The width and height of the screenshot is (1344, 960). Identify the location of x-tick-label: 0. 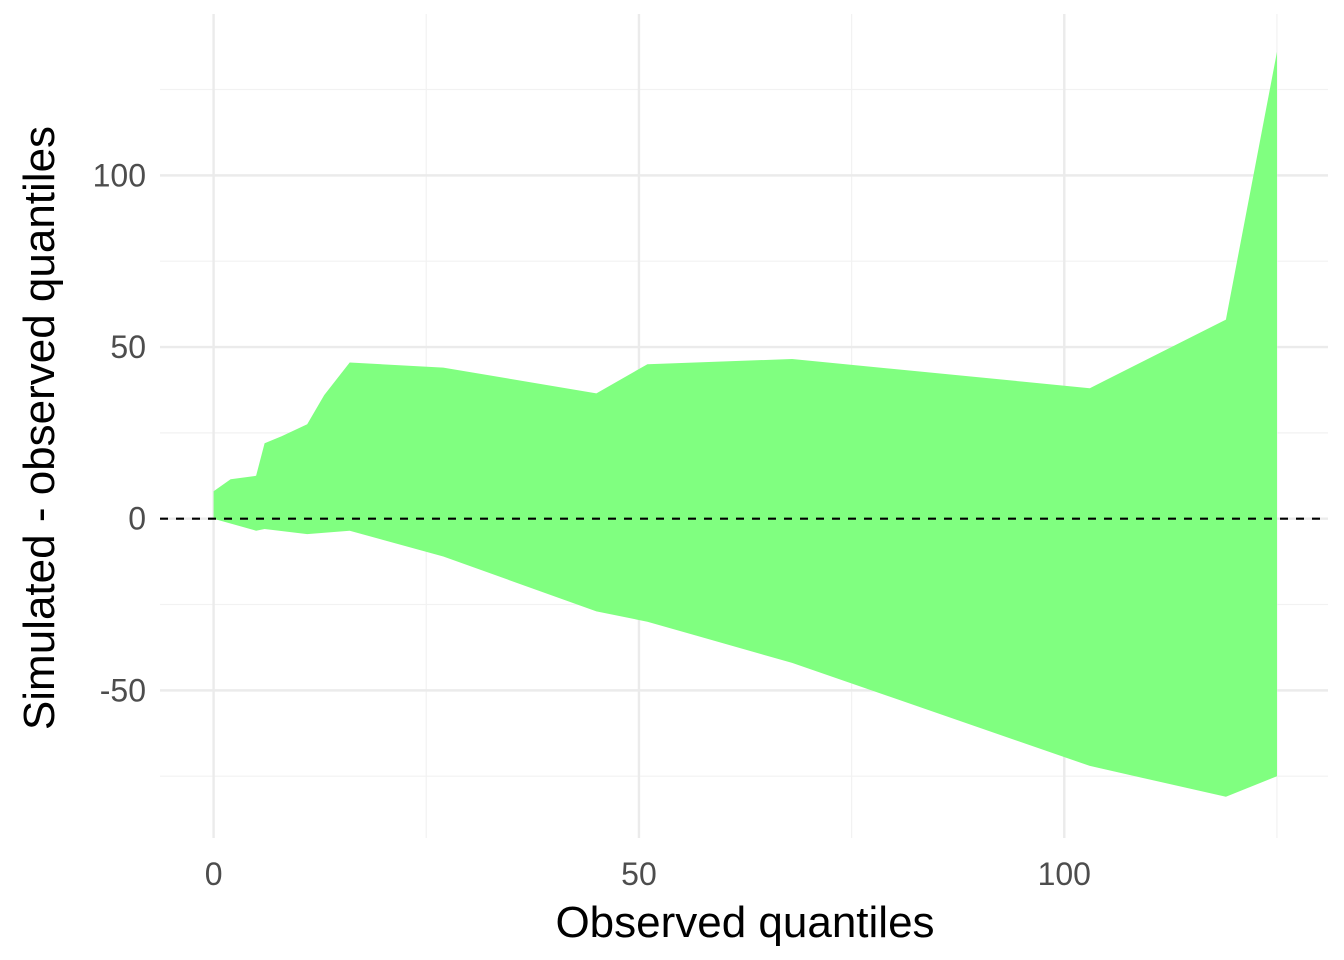
(214, 874).